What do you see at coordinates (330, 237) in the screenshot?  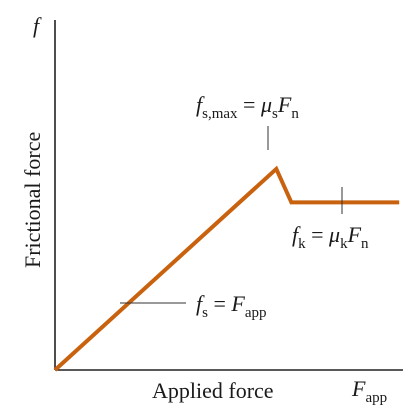 I see `annotation-kinetic: fk = μkFn` at bounding box center [330, 237].